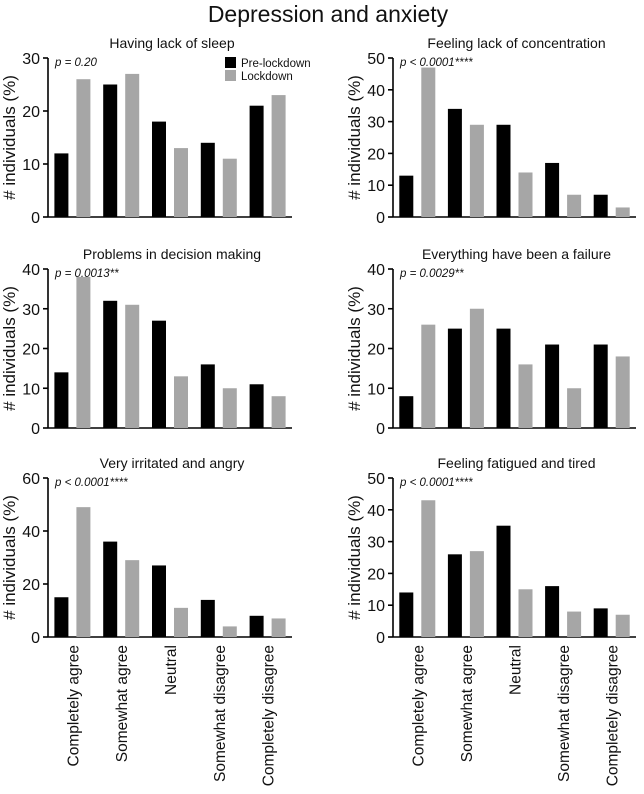 The image size is (644, 794). I want to click on legend-swatch-lockdown, so click(230, 75).